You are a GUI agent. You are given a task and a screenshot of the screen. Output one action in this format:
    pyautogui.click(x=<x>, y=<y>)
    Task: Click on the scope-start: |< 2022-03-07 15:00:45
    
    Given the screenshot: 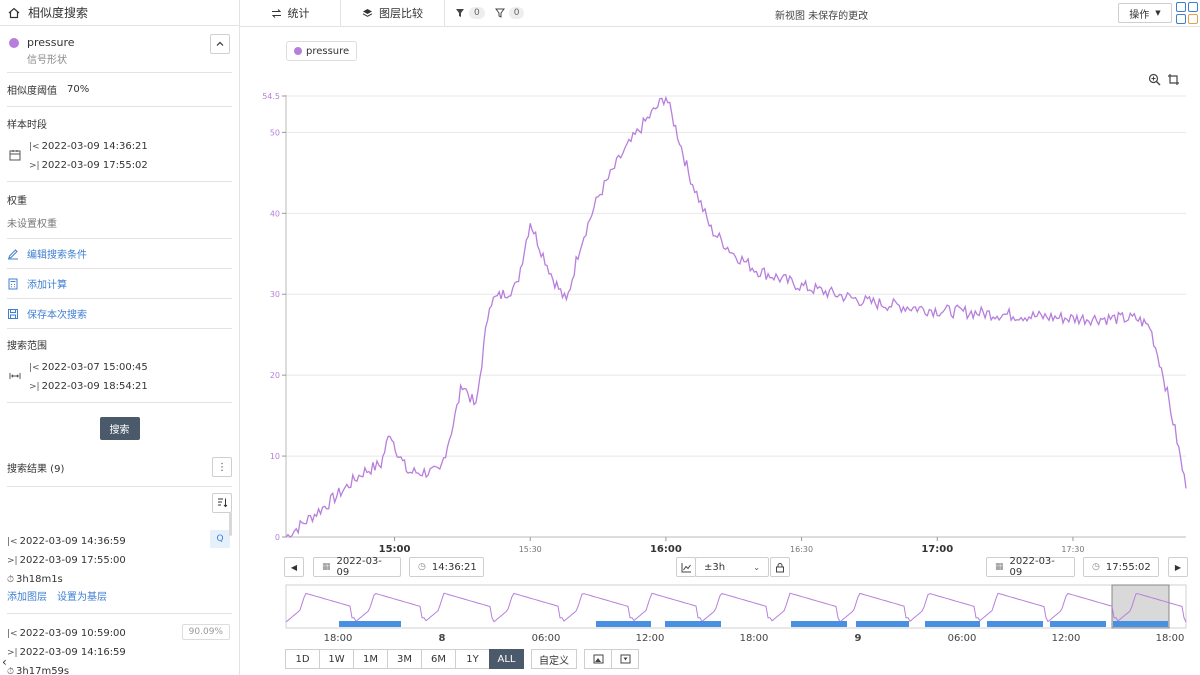 What is the action you would take?
    pyautogui.click(x=130, y=367)
    